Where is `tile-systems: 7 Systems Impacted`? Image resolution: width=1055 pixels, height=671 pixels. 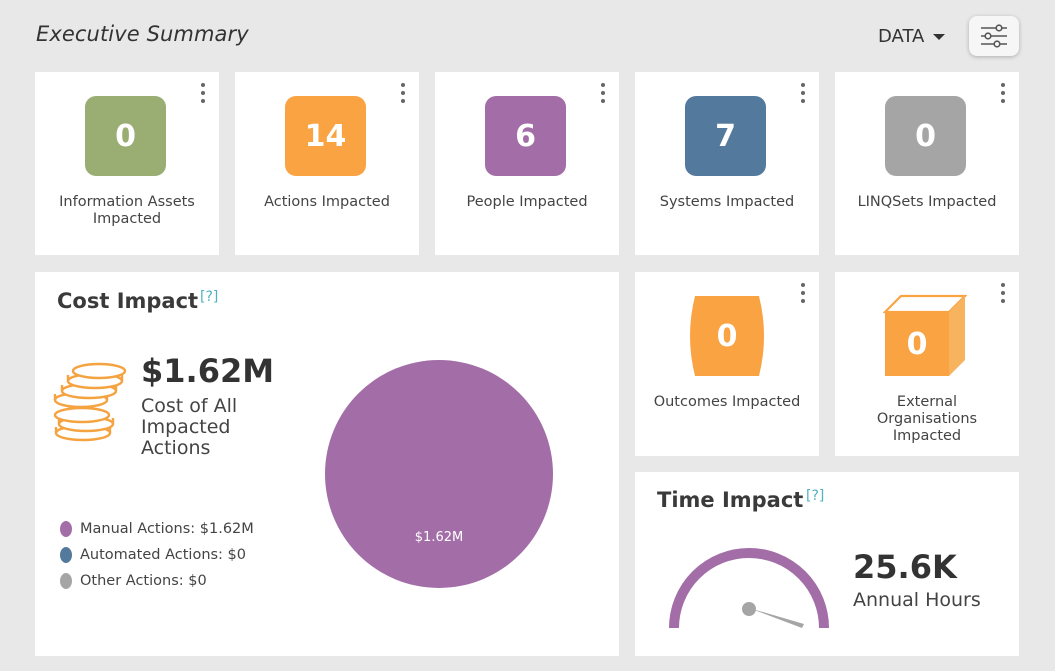
tile-systems: 7 Systems Impacted is located at coordinates (727, 163).